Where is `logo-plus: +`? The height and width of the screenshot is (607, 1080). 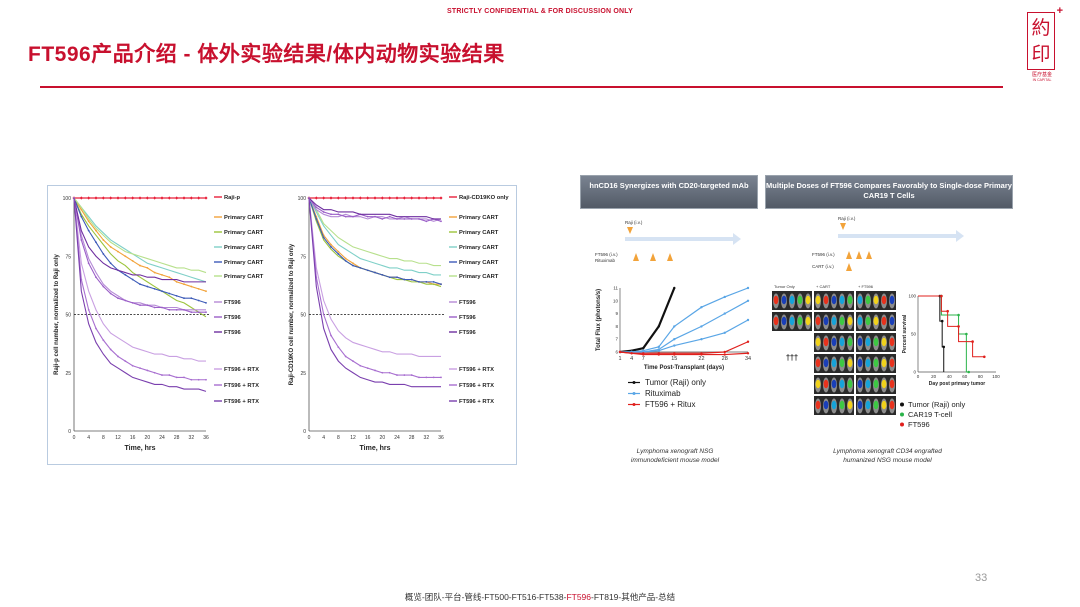 logo-plus: + is located at coordinates (1059, 11).